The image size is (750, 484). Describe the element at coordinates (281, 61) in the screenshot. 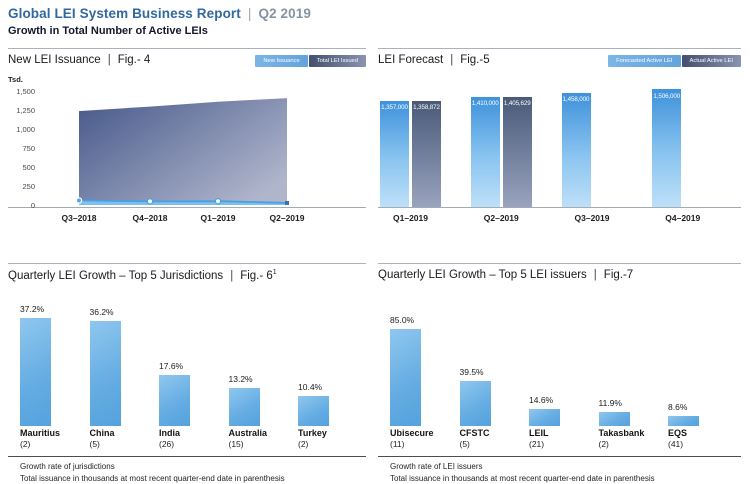

I see `legend-new-issuance: New Issuance` at that location.